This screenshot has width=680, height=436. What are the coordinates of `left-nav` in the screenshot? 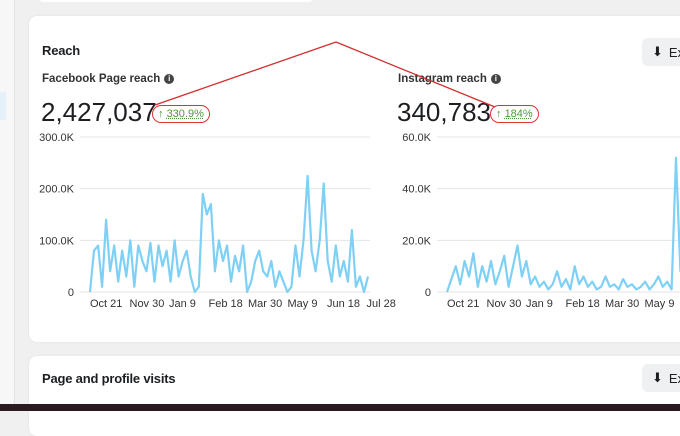 It's located at (7, 205).